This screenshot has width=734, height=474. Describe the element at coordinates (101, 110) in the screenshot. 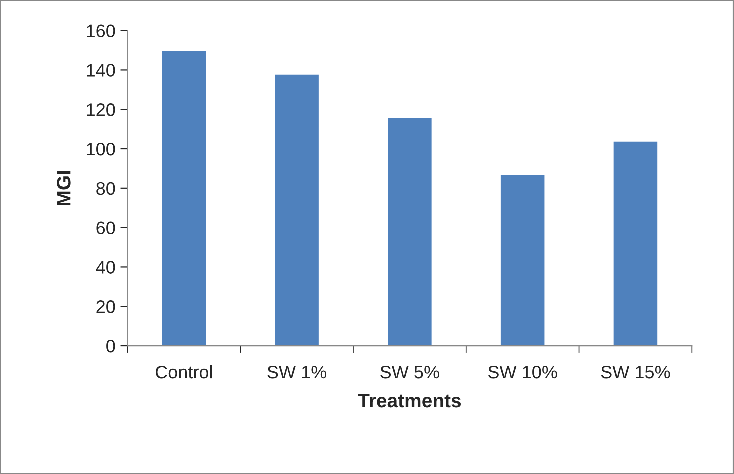

I see `y-tick-label: 120` at that location.